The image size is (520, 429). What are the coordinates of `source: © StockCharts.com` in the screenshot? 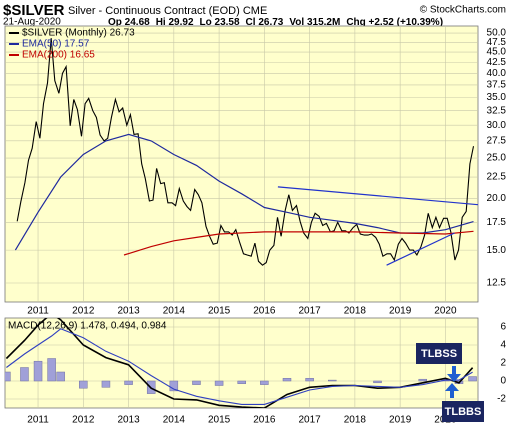 It's located at (463, 10).